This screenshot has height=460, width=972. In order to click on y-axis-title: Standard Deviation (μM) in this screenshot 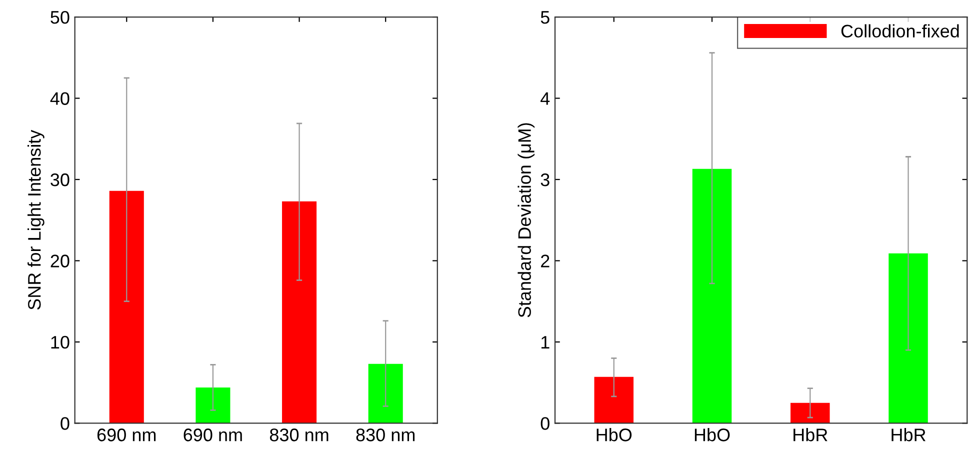, I will do `click(526, 220)`.